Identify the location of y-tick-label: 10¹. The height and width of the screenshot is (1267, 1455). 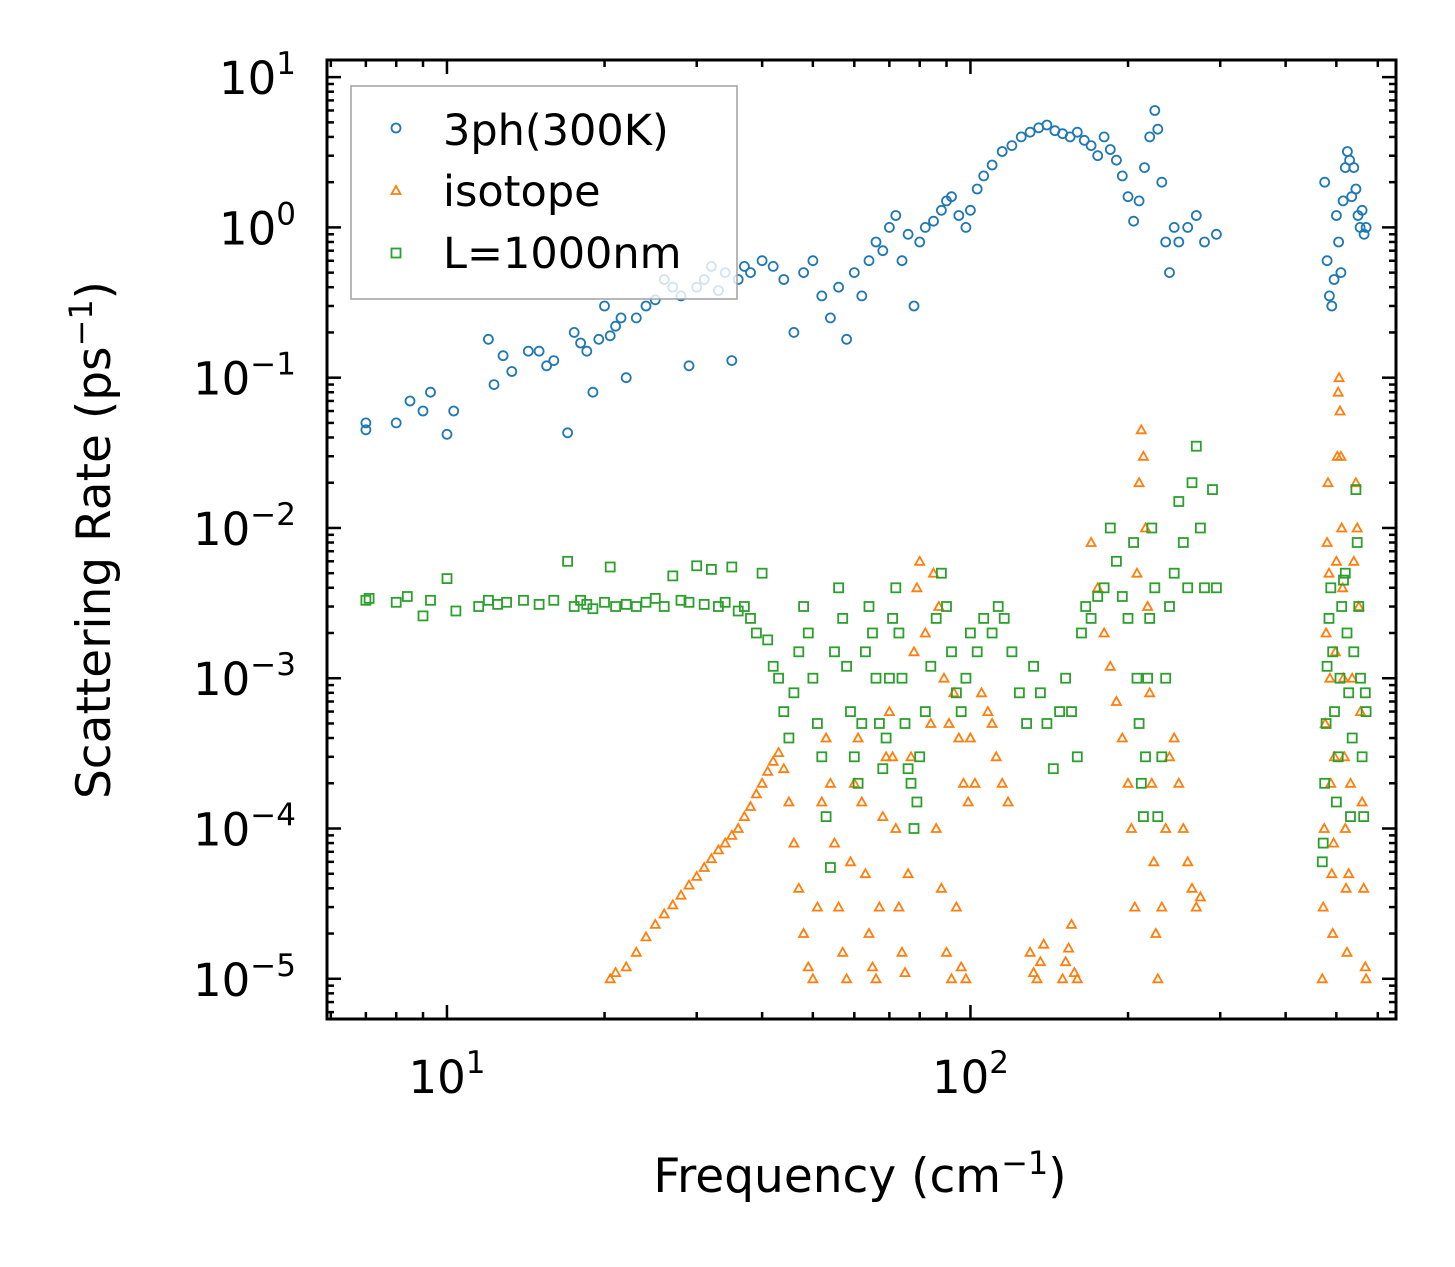
(257, 75).